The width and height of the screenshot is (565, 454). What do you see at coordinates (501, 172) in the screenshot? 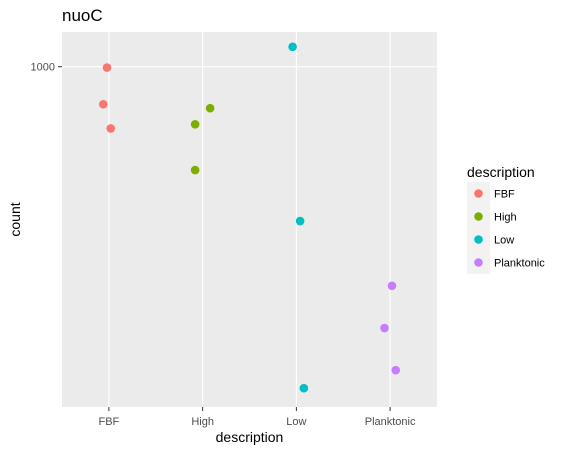
I see `legend-title: description` at bounding box center [501, 172].